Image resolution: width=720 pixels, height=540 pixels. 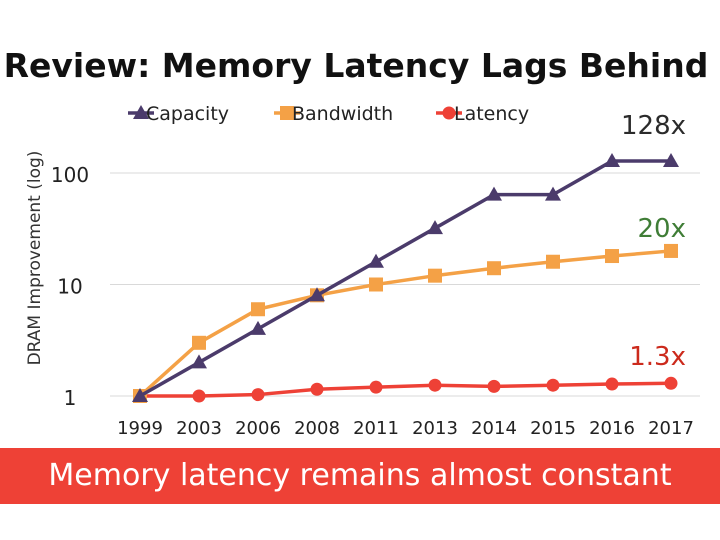 What do you see at coordinates (612, 428) in the screenshot?
I see `x-tick-label: 2016` at bounding box center [612, 428].